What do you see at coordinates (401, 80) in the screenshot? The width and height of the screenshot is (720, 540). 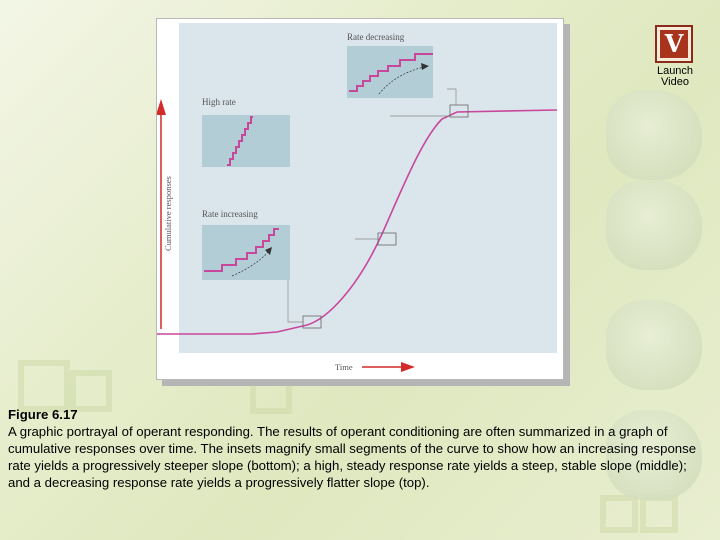 I see `inset-arrow-rate-decreasing` at bounding box center [401, 80].